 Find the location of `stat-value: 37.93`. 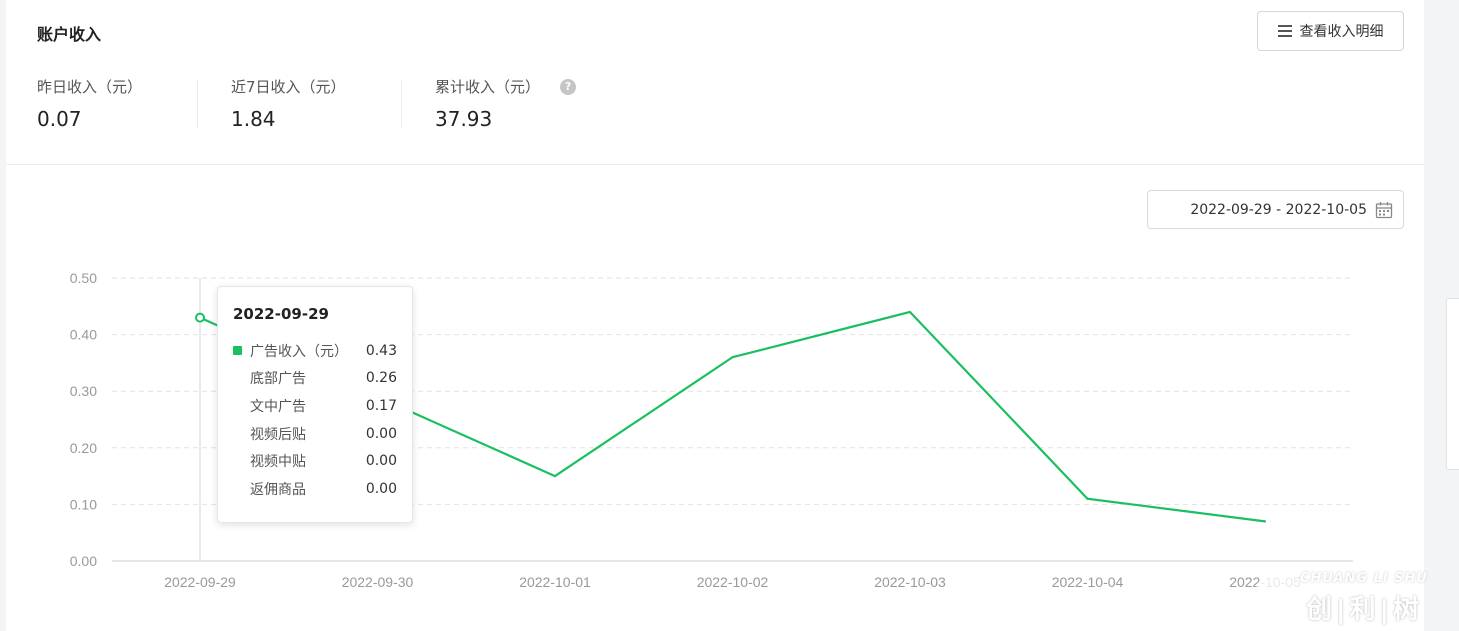

stat-value: 37.93 is located at coordinates (464, 119).